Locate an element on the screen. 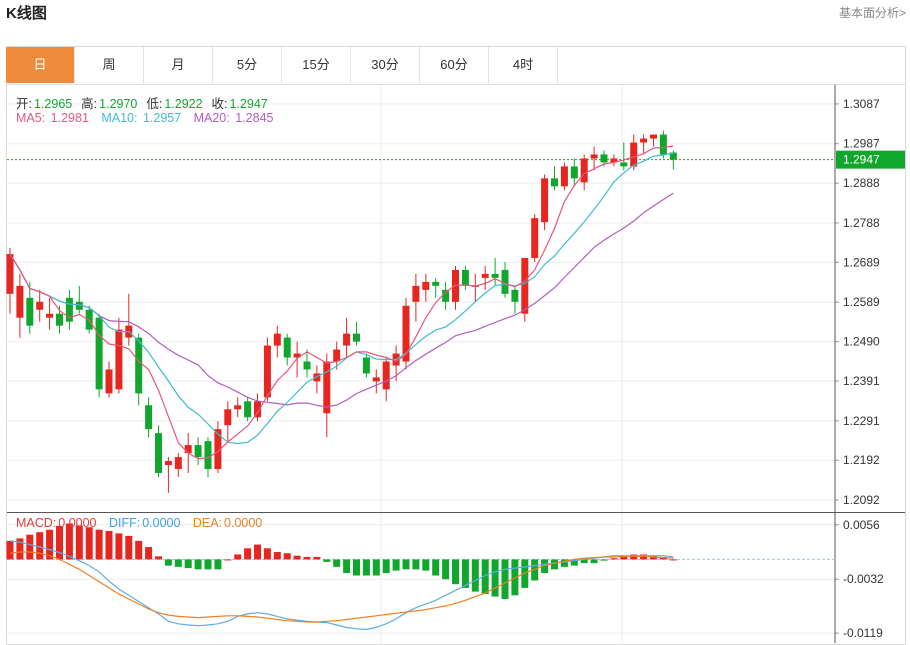 Image resolution: width=910 pixels, height=645 pixels. price-tick-label: 1.2192 is located at coordinates (861, 460).